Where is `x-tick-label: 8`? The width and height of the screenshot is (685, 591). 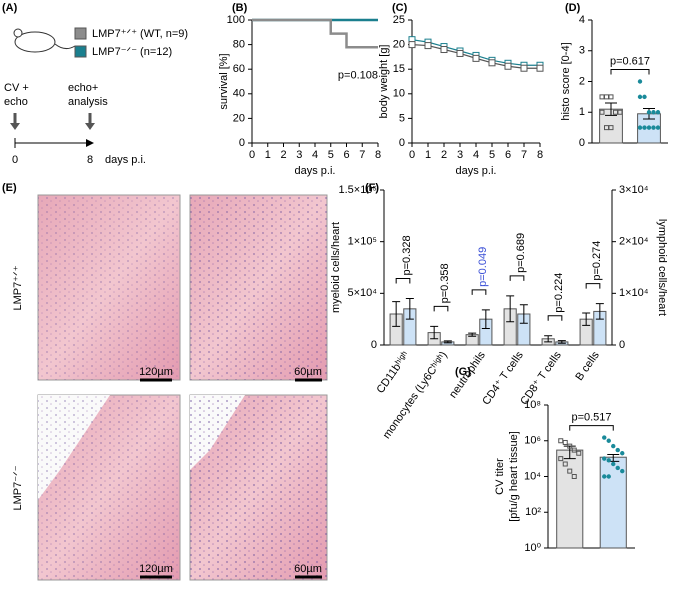
x-tick-label: 8 is located at coordinates (540, 155).